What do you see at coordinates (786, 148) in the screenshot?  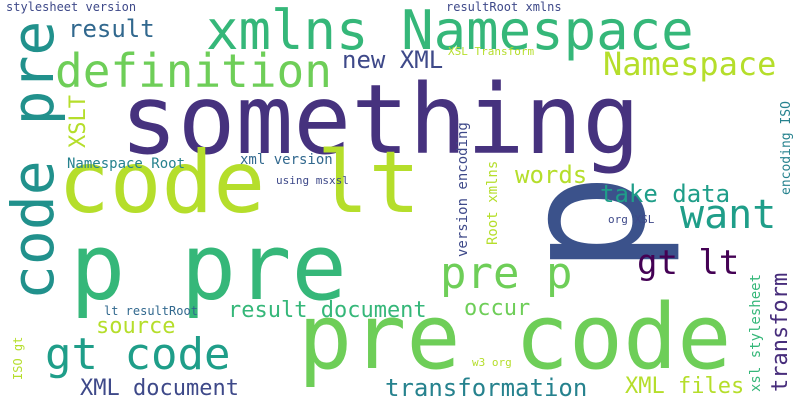 I see `word: encoding ISO` at bounding box center [786, 148].